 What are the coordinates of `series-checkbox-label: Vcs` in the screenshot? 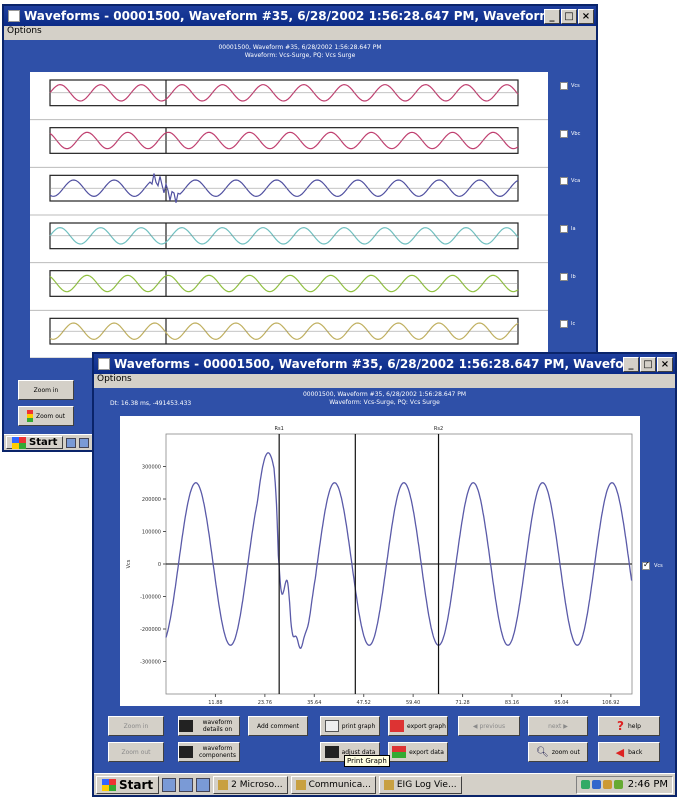 It's located at (658, 566).